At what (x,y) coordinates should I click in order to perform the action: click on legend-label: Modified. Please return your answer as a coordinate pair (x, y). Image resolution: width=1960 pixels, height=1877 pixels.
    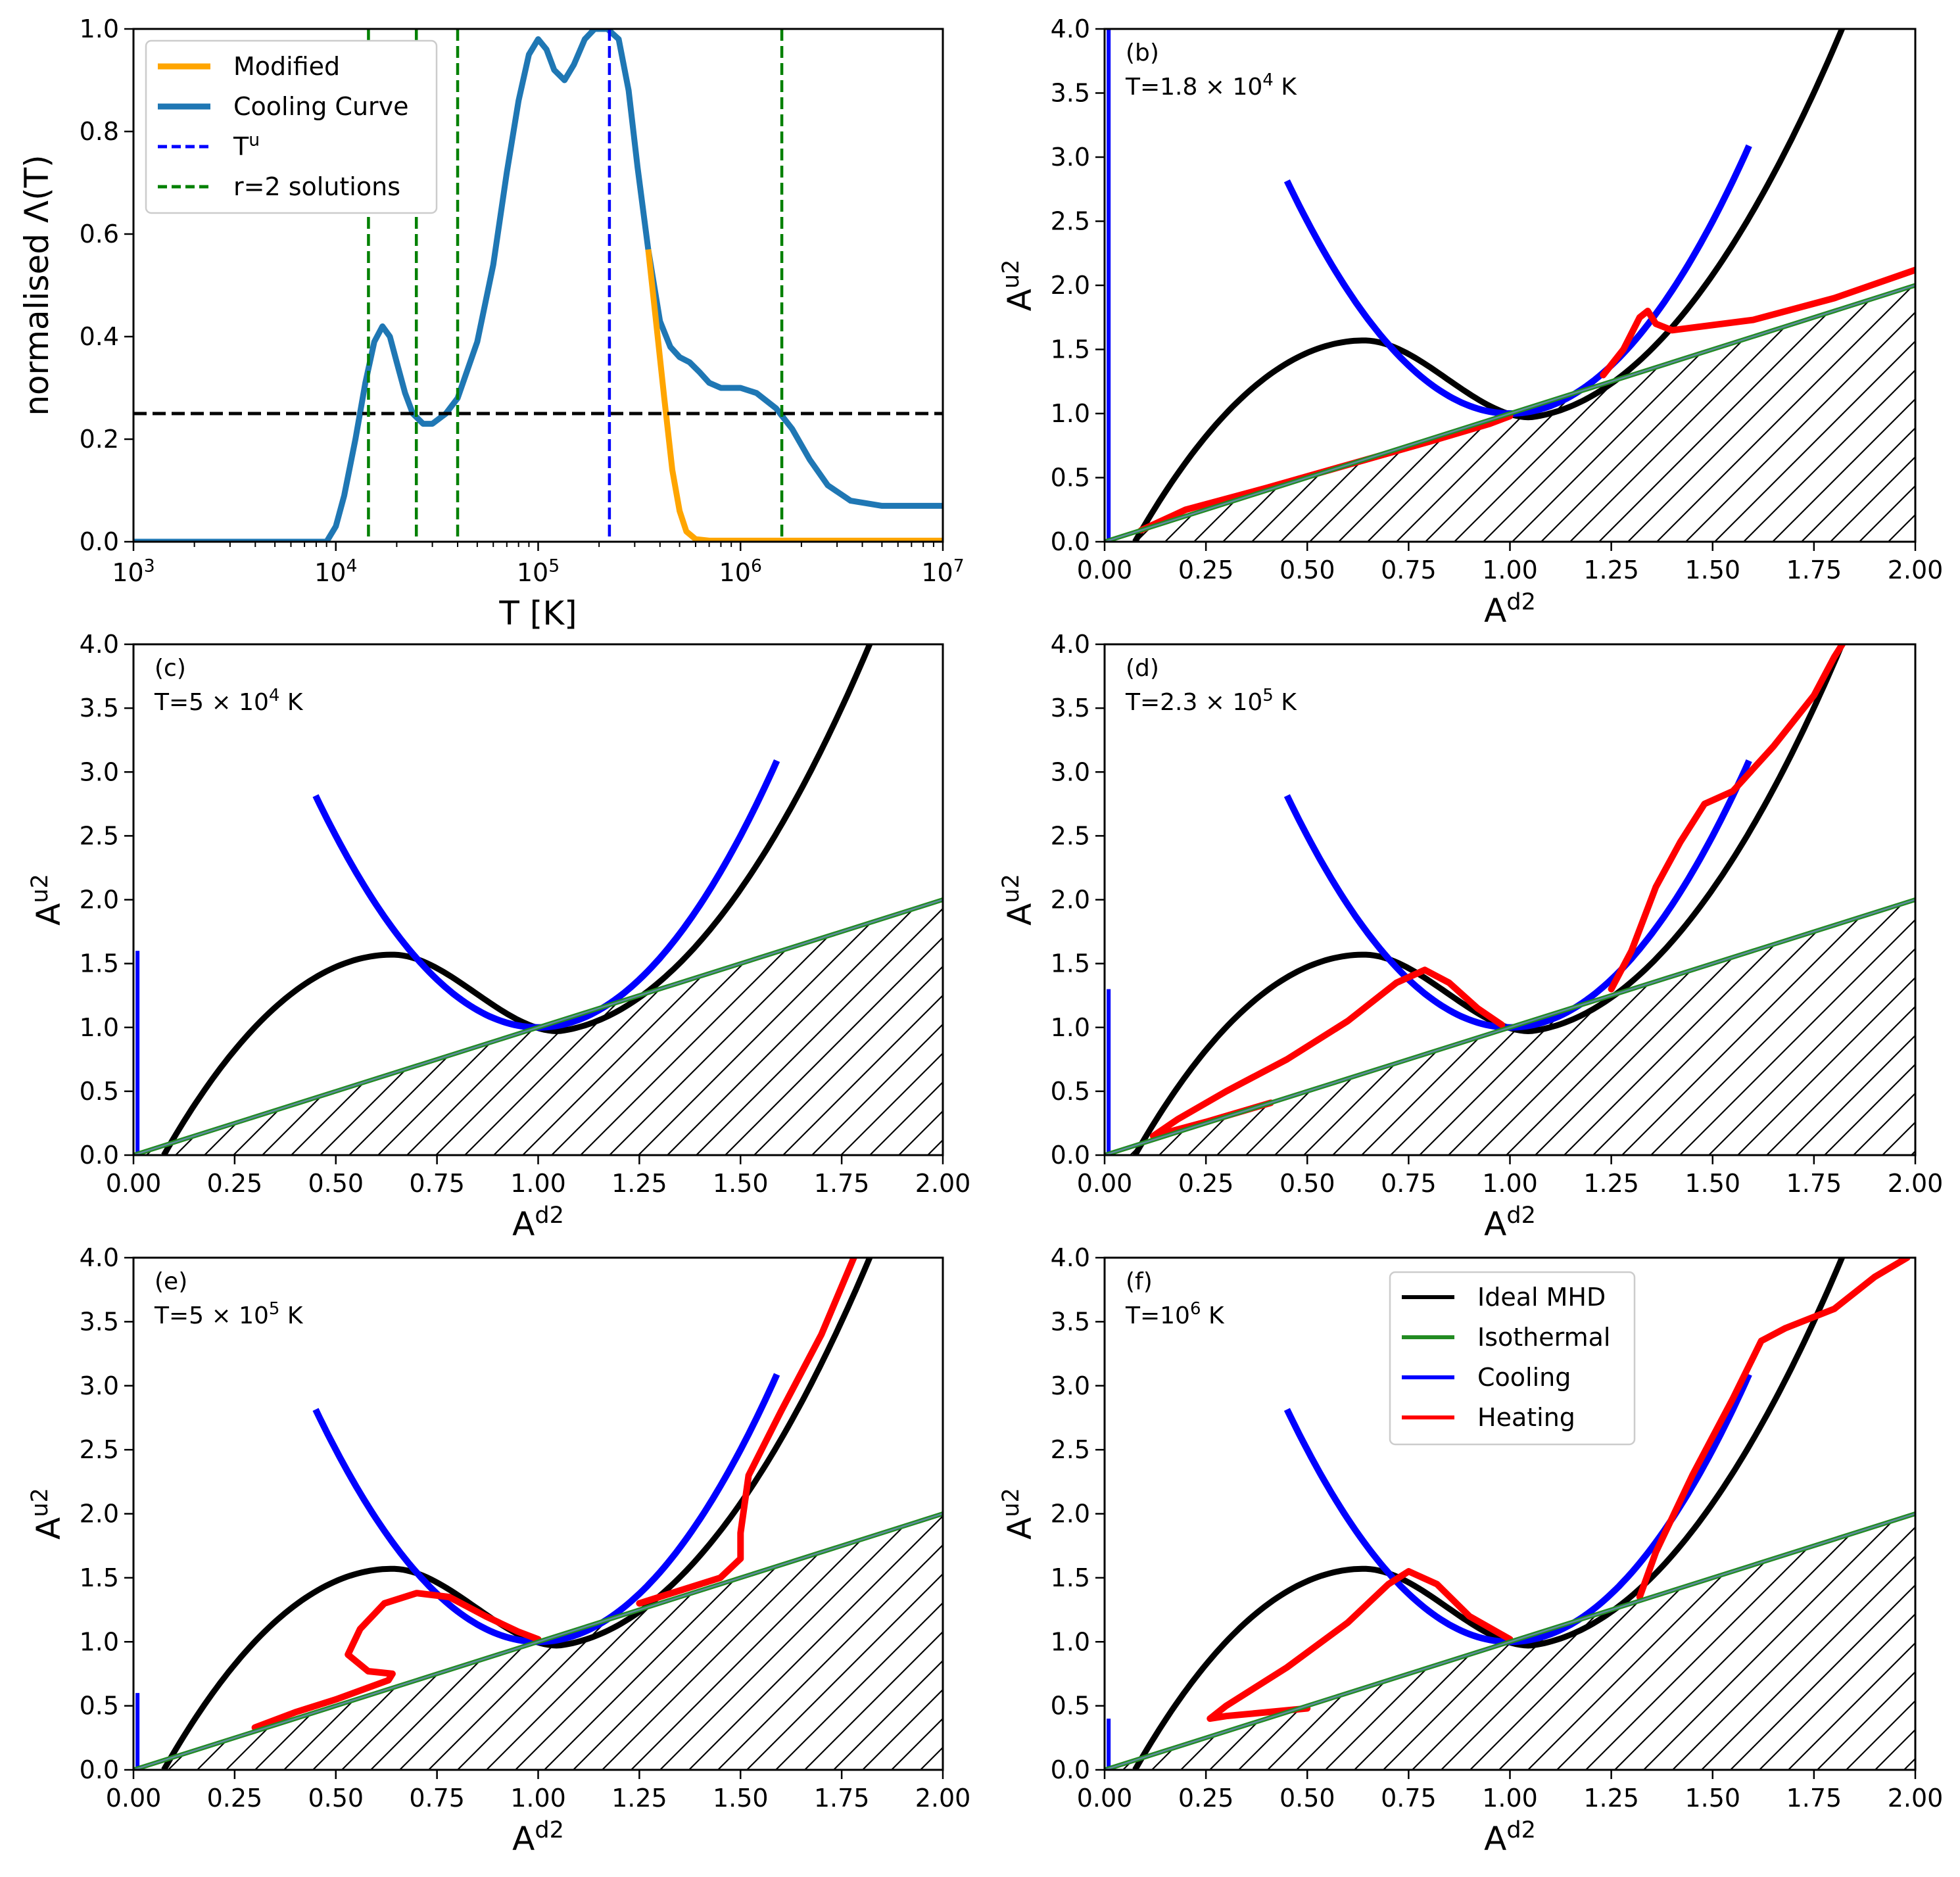
    Looking at the image, I should click on (286, 66).